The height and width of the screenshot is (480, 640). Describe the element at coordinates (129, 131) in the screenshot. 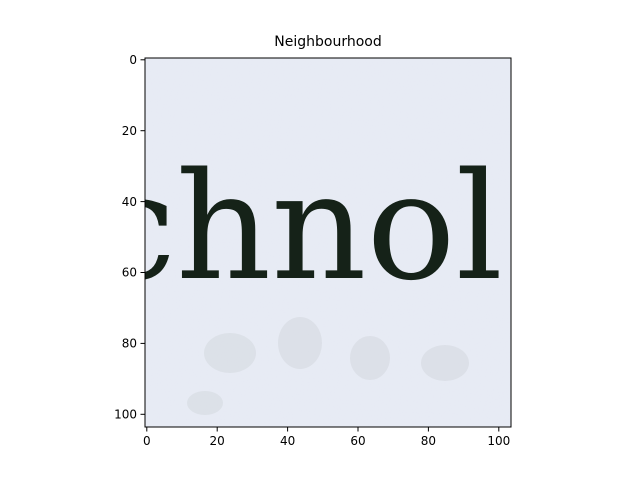

I see `y-tick-label: 20` at that location.